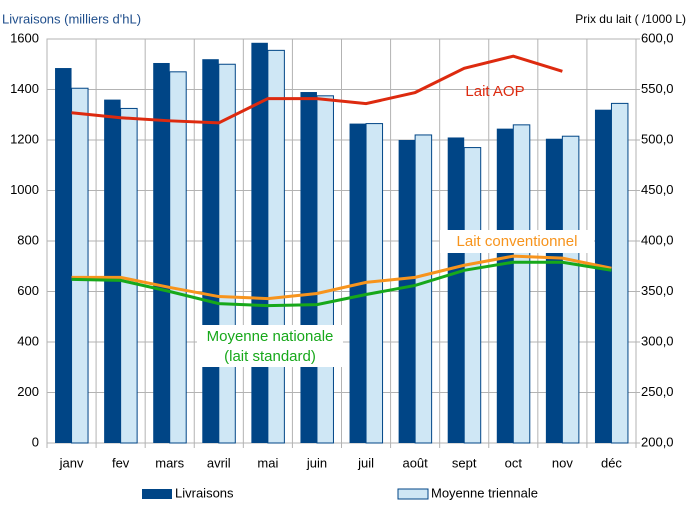  Describe the element at coordinates (28, 239) in the screenshot. I see `y-tick-label: 800` at that location.